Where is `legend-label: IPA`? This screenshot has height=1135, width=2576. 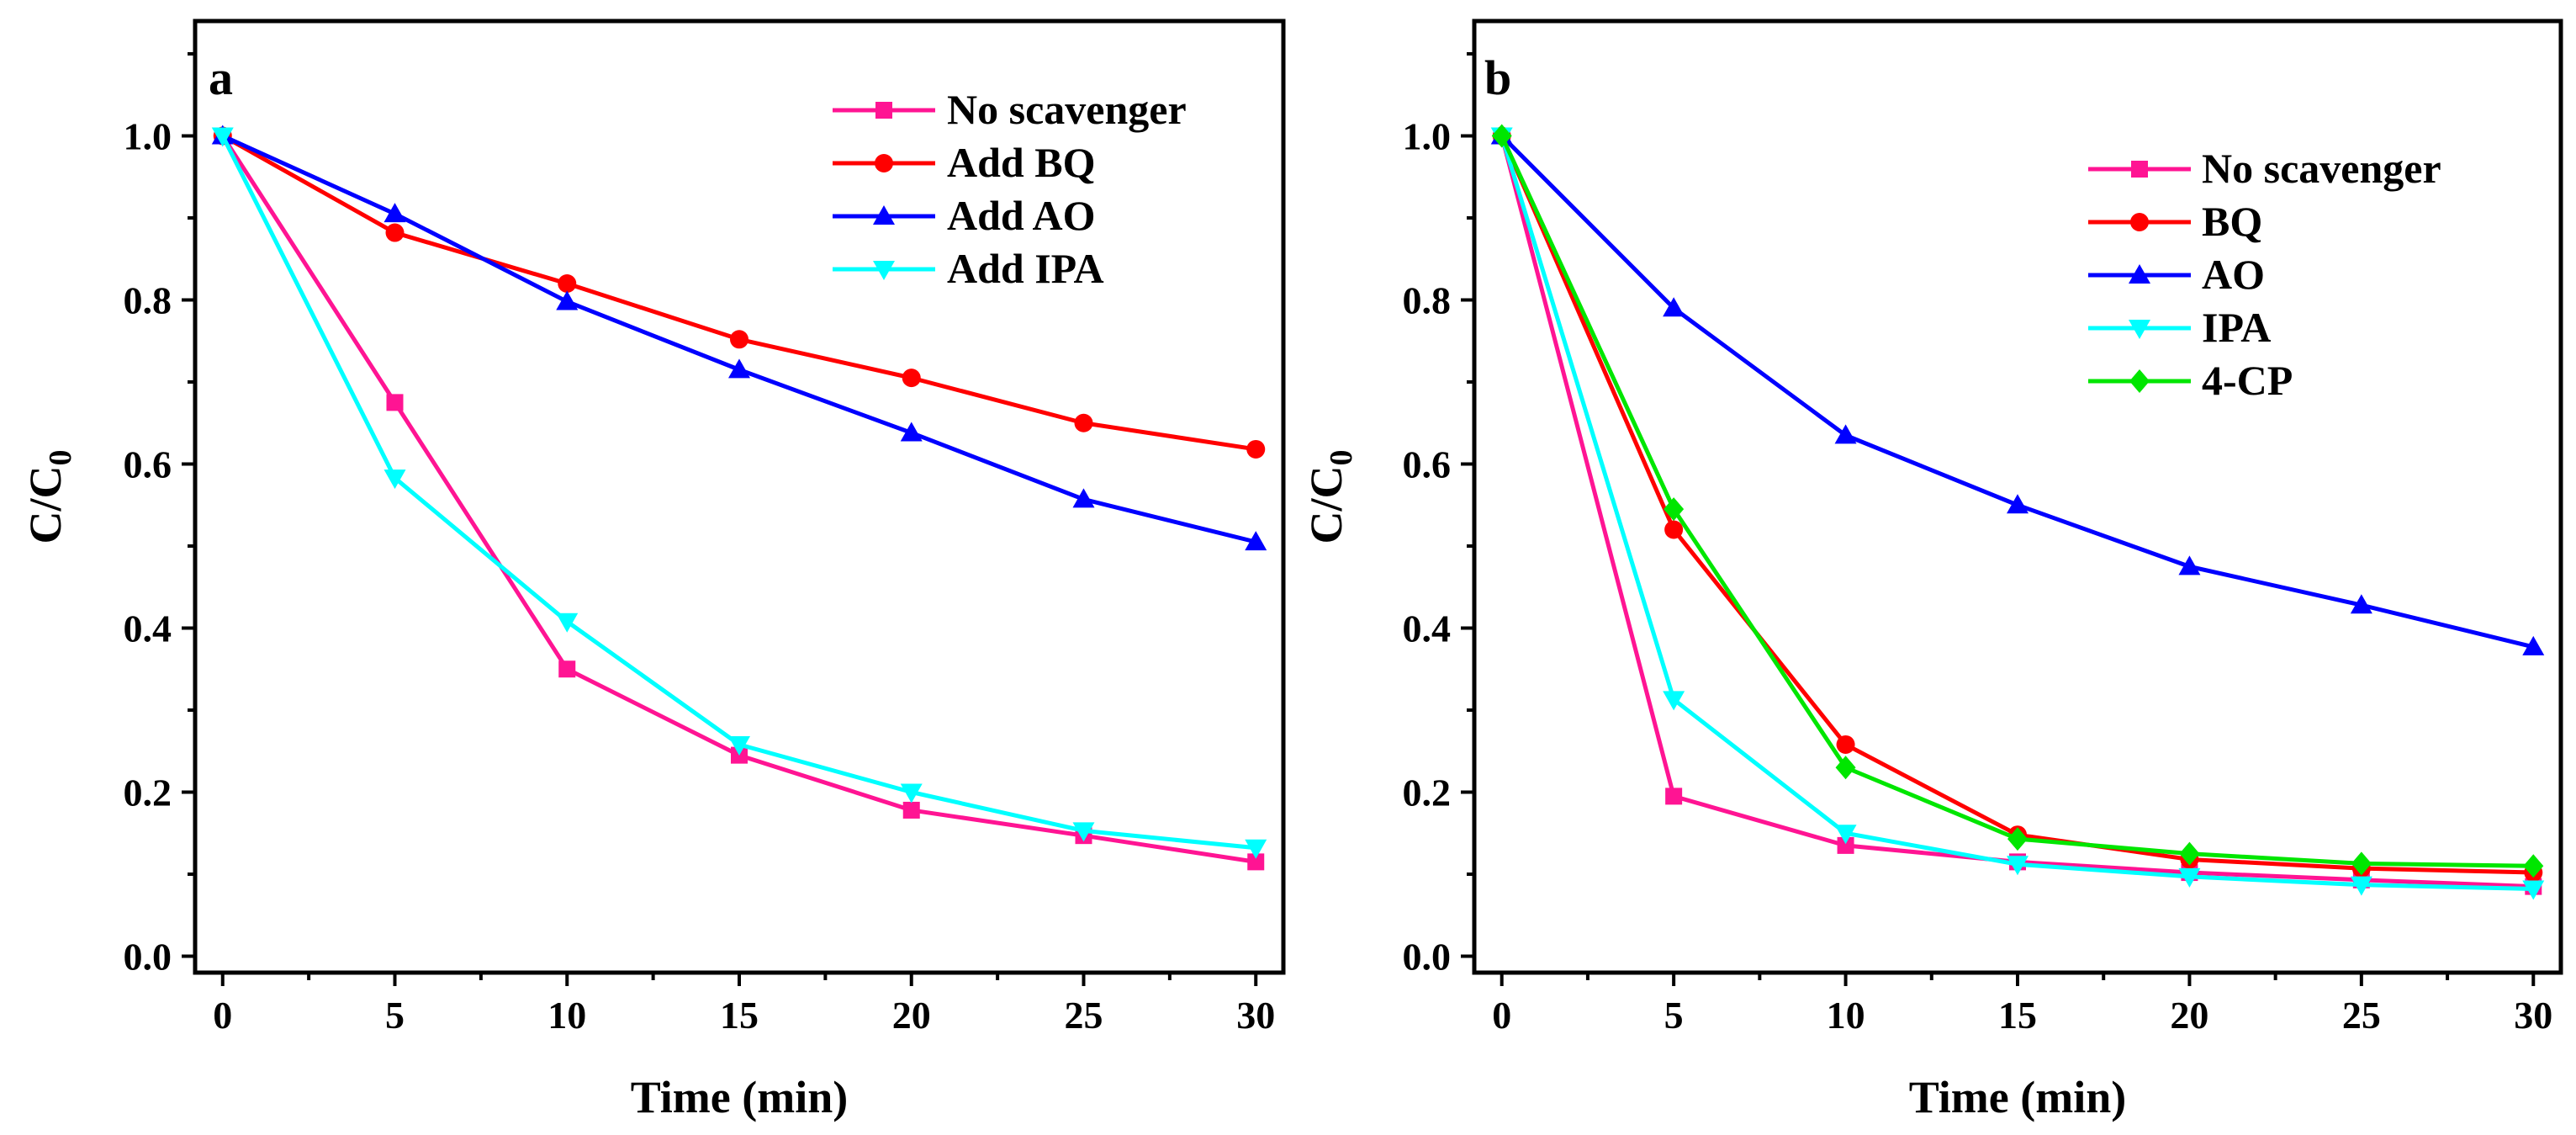
legend-label: IPA is located at coordinates (2236, 327).